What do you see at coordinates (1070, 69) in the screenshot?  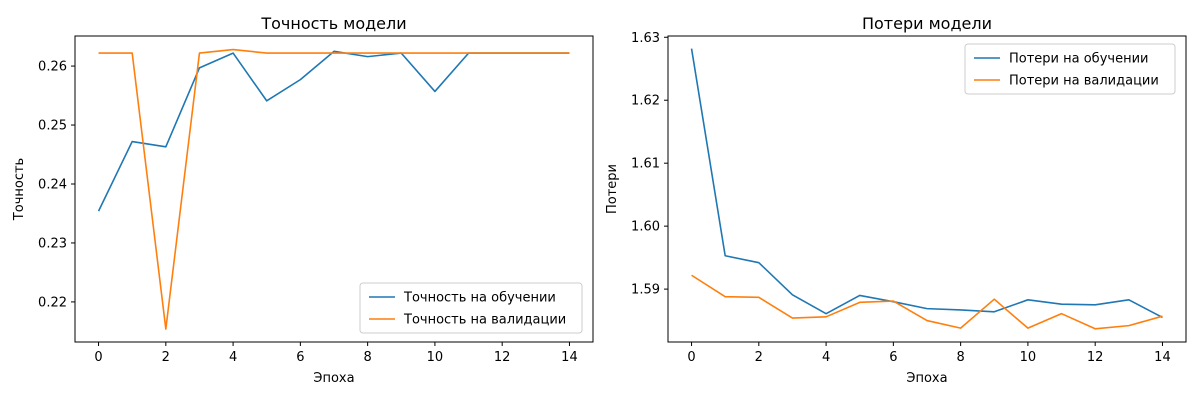 I see `legend: Потери на обучении Потери на валидации` at bounding box center [1070, 69].